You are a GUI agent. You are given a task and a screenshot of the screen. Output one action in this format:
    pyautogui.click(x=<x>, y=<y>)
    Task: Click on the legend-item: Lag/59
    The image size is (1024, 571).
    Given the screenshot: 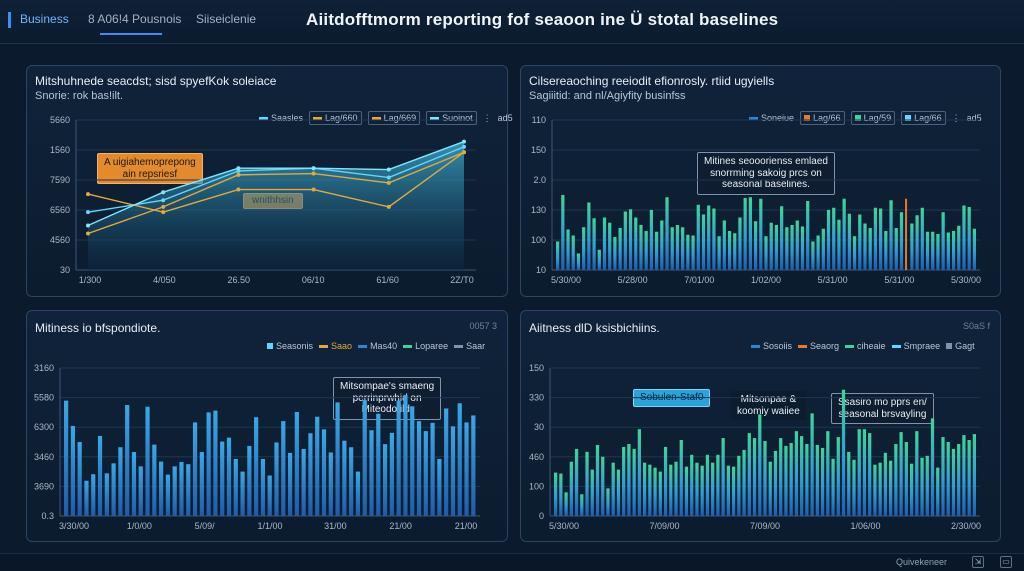 What is the action you would take?
    pyautogui.click(x=873, y=118)
    